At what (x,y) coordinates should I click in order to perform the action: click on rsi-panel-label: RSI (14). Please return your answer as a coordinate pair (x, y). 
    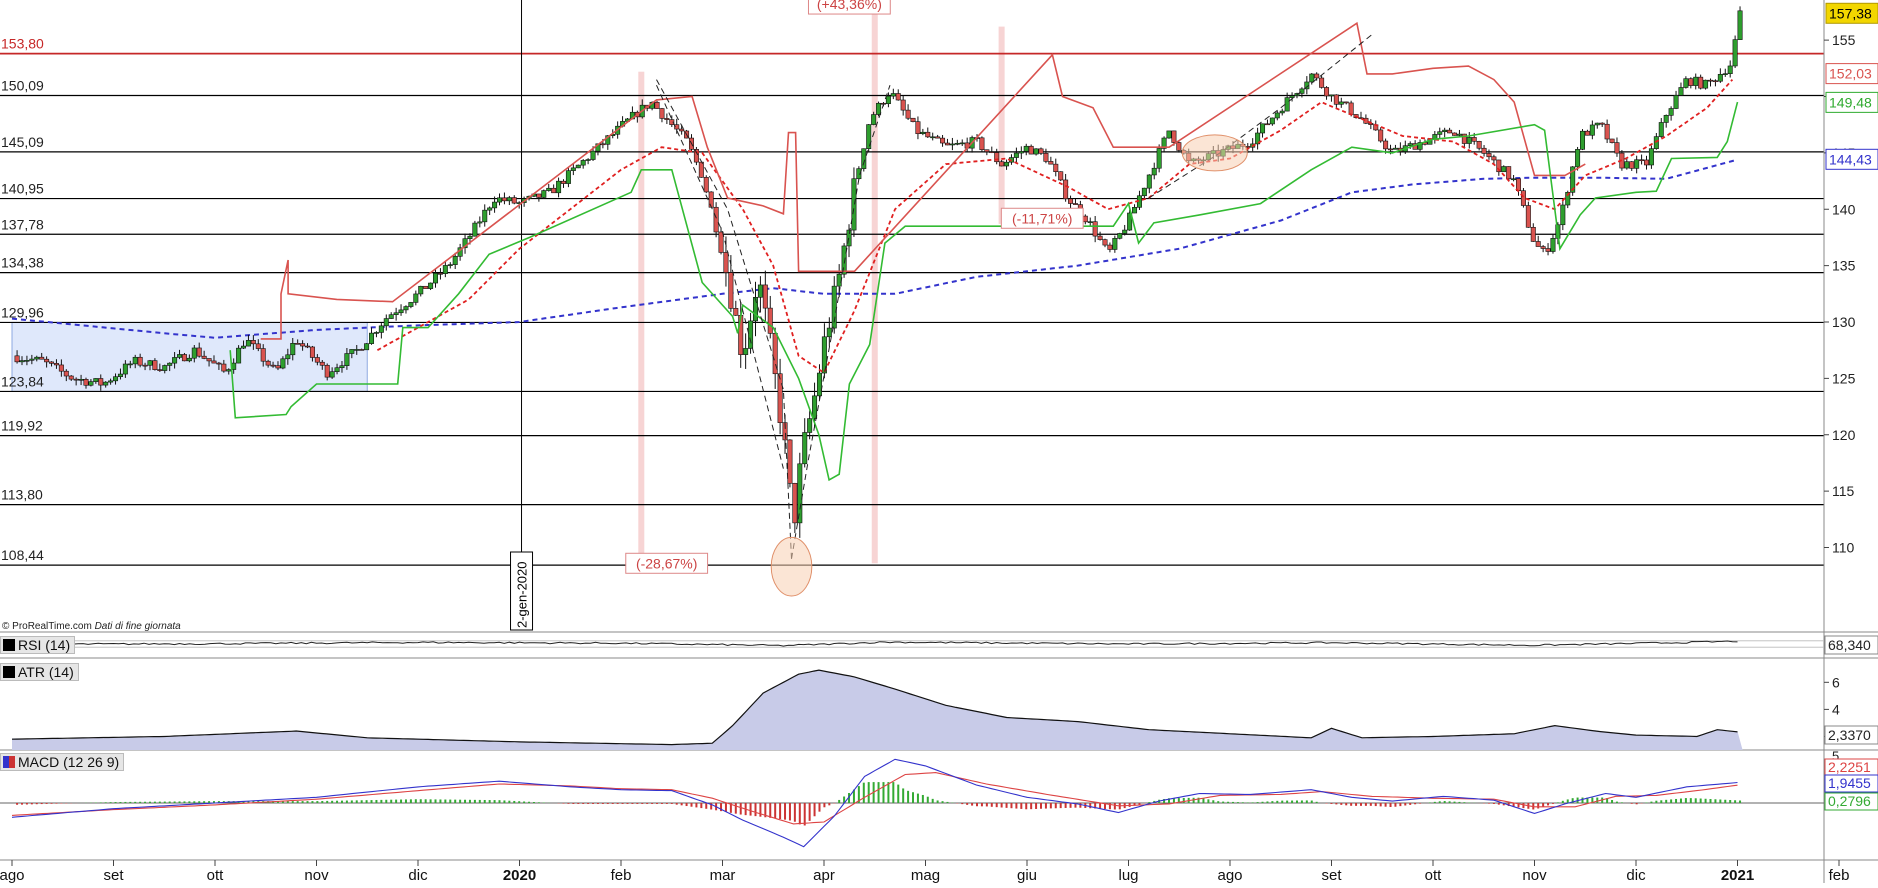
    Looking at the image, I should click on (38, 645).